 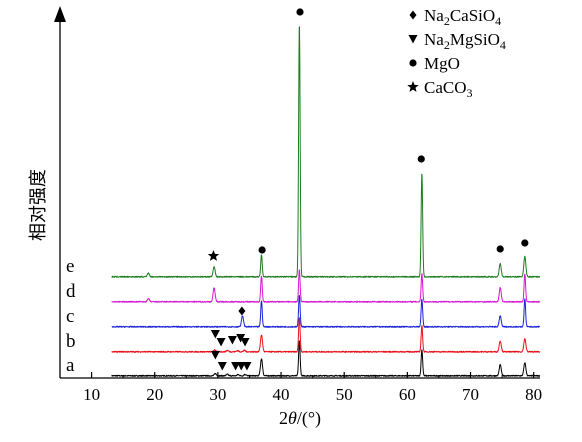 I want to click on curve-label-d: d, so click(x=71, y=291).